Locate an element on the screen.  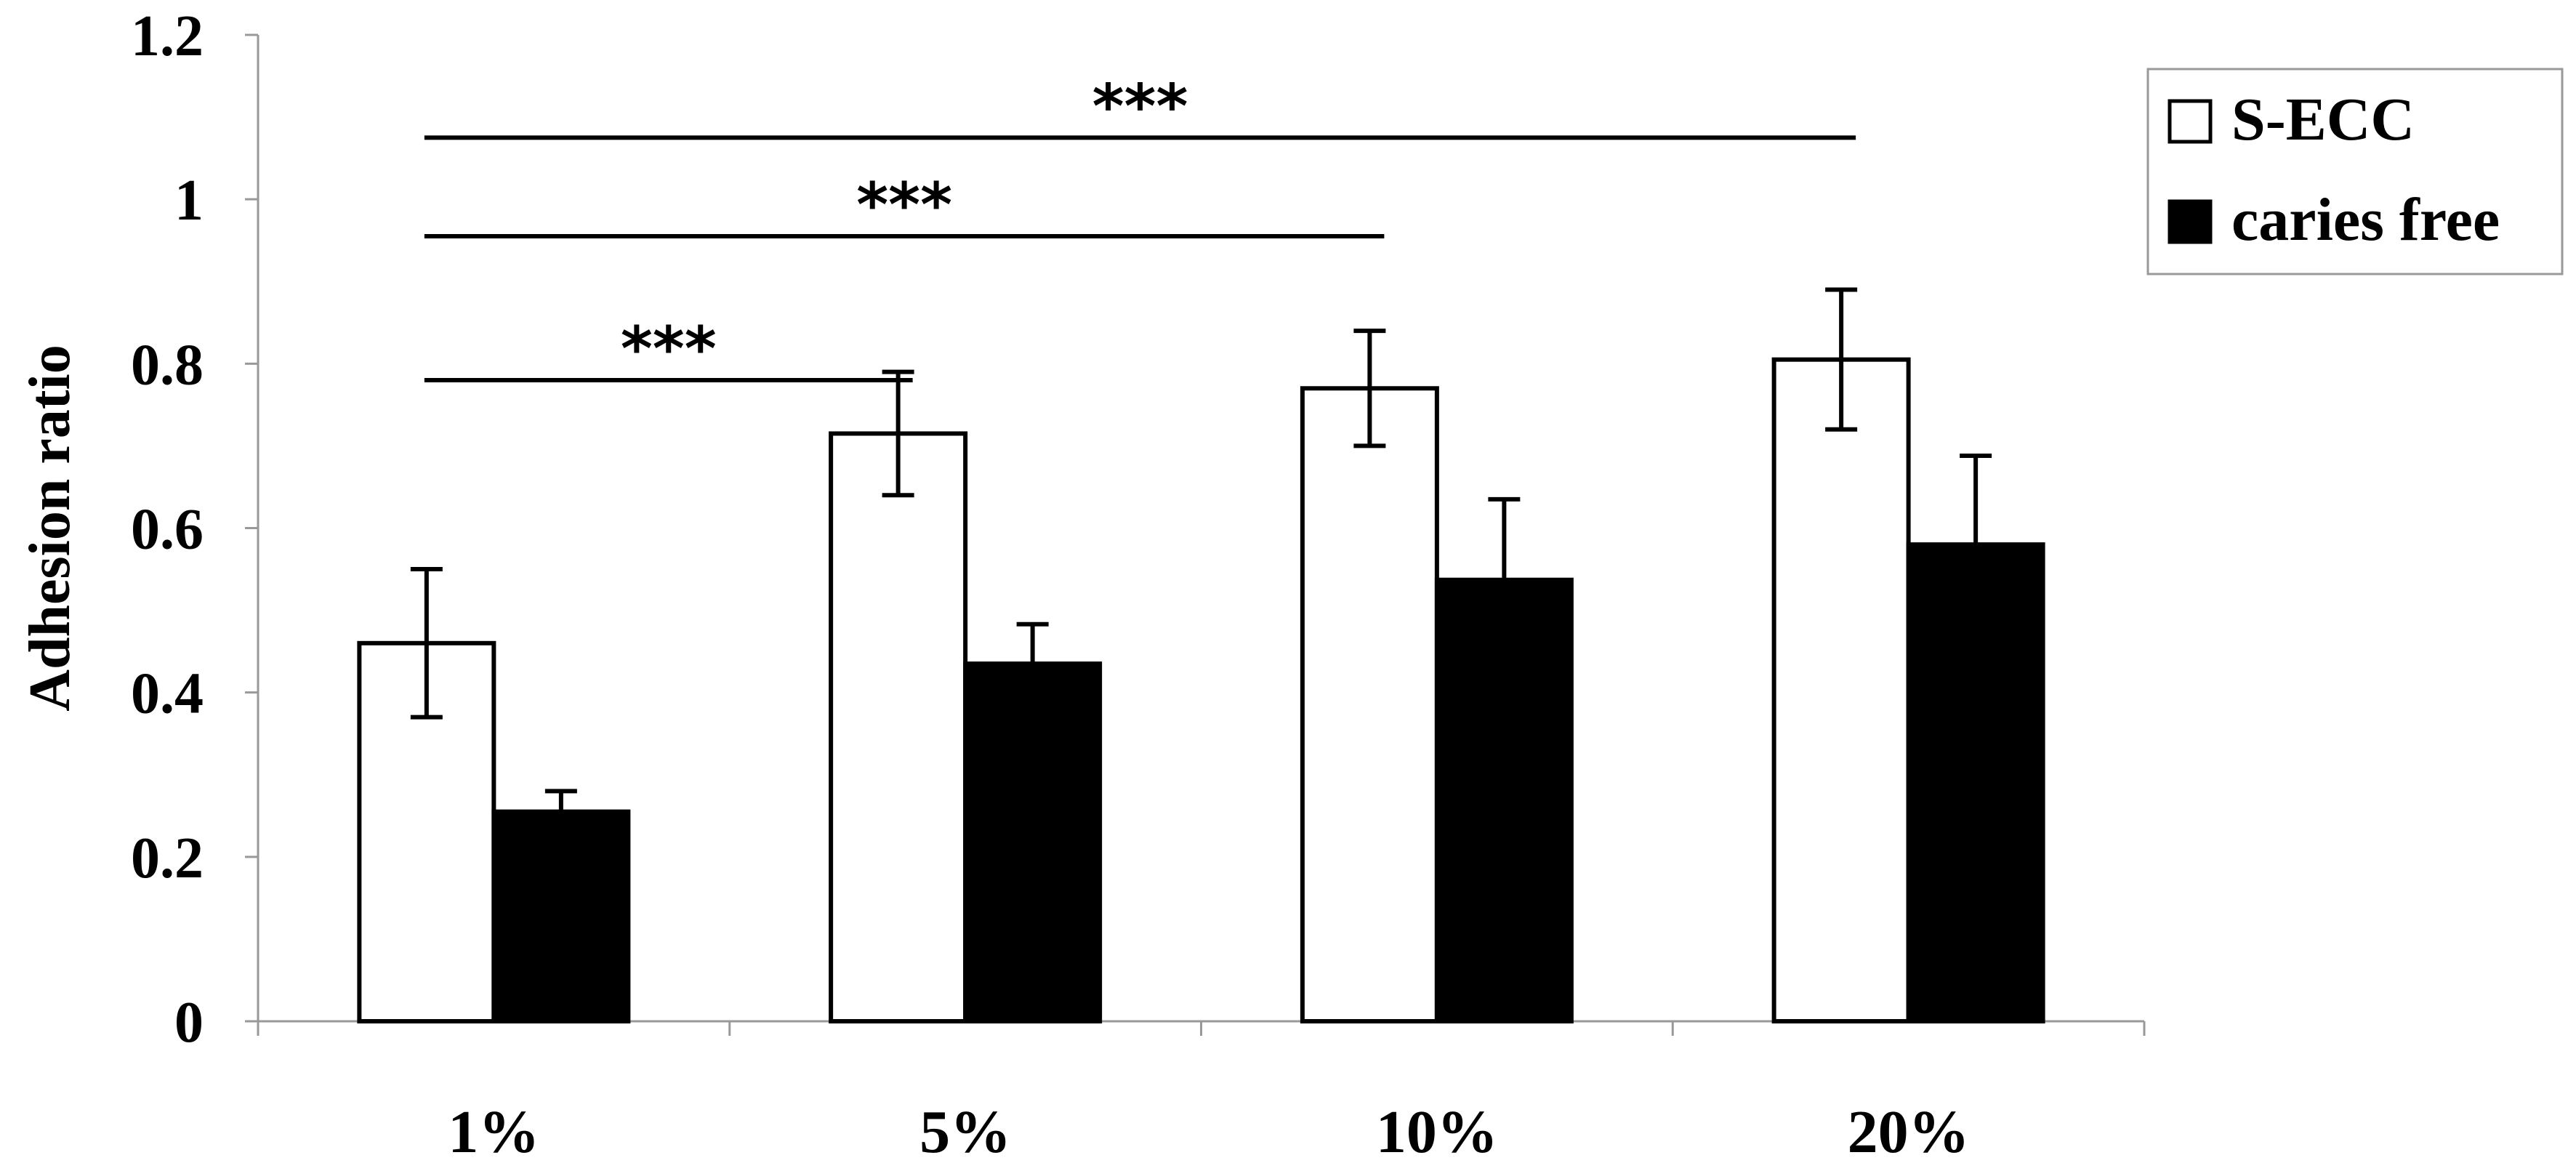
y-axis-label: Adhesion ratio is located at coordinates (50, 528).